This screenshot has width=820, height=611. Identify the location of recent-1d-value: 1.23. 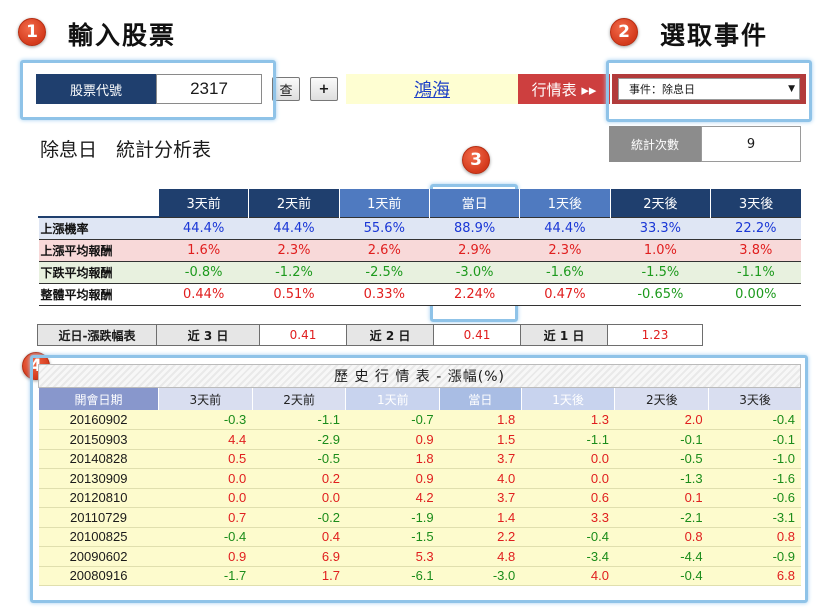
(655, 335).